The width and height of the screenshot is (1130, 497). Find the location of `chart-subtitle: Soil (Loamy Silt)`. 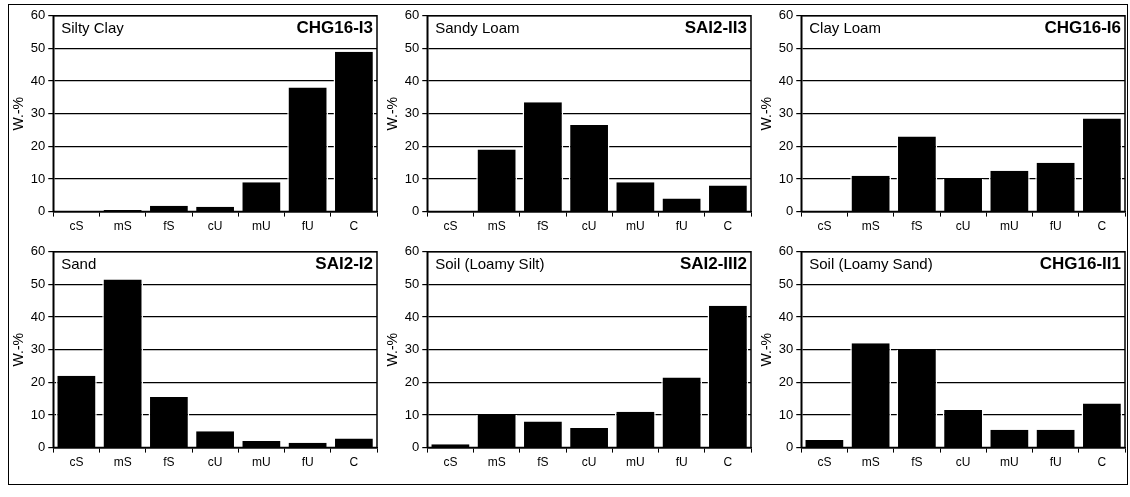

chart-subtitle: Soil (Loamy Silt) is located at coordinates (490, 263).